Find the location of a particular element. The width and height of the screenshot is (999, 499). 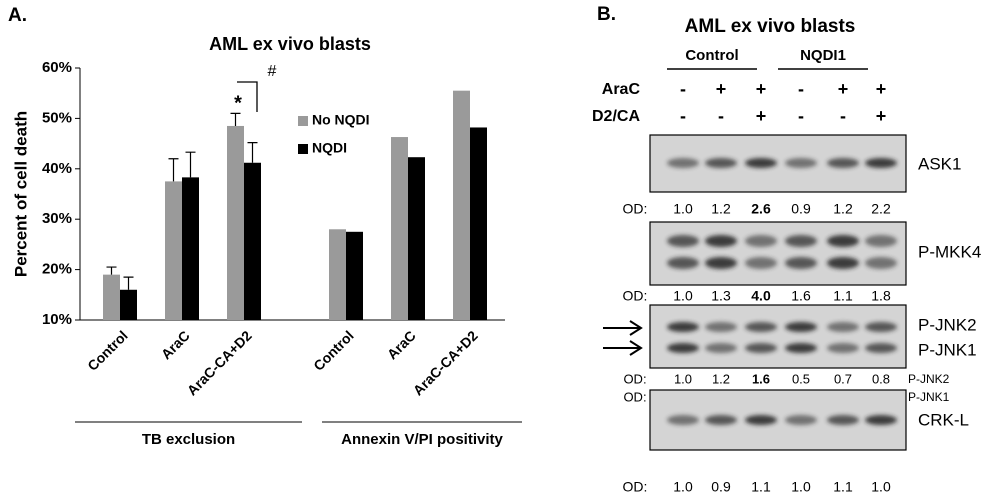

od-value: 1.8 is located at coordinates (881, 296).